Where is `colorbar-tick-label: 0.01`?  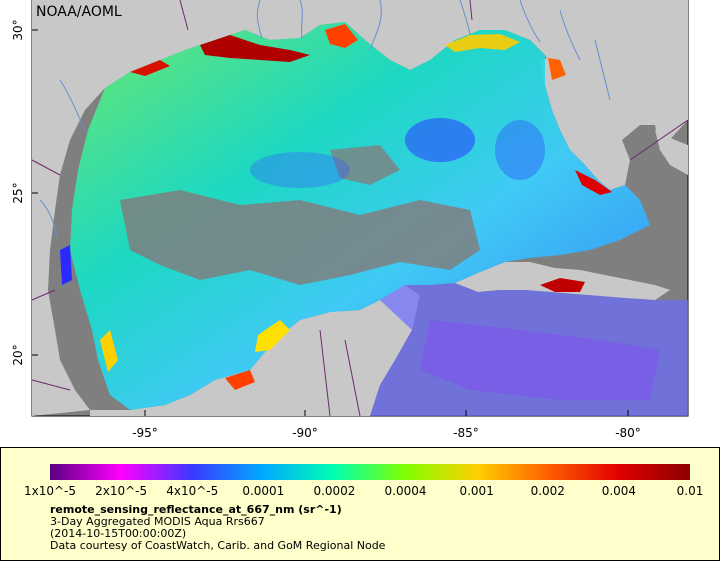 colorbar-tick-label: 0.01 is located at coordinates (690, 491).